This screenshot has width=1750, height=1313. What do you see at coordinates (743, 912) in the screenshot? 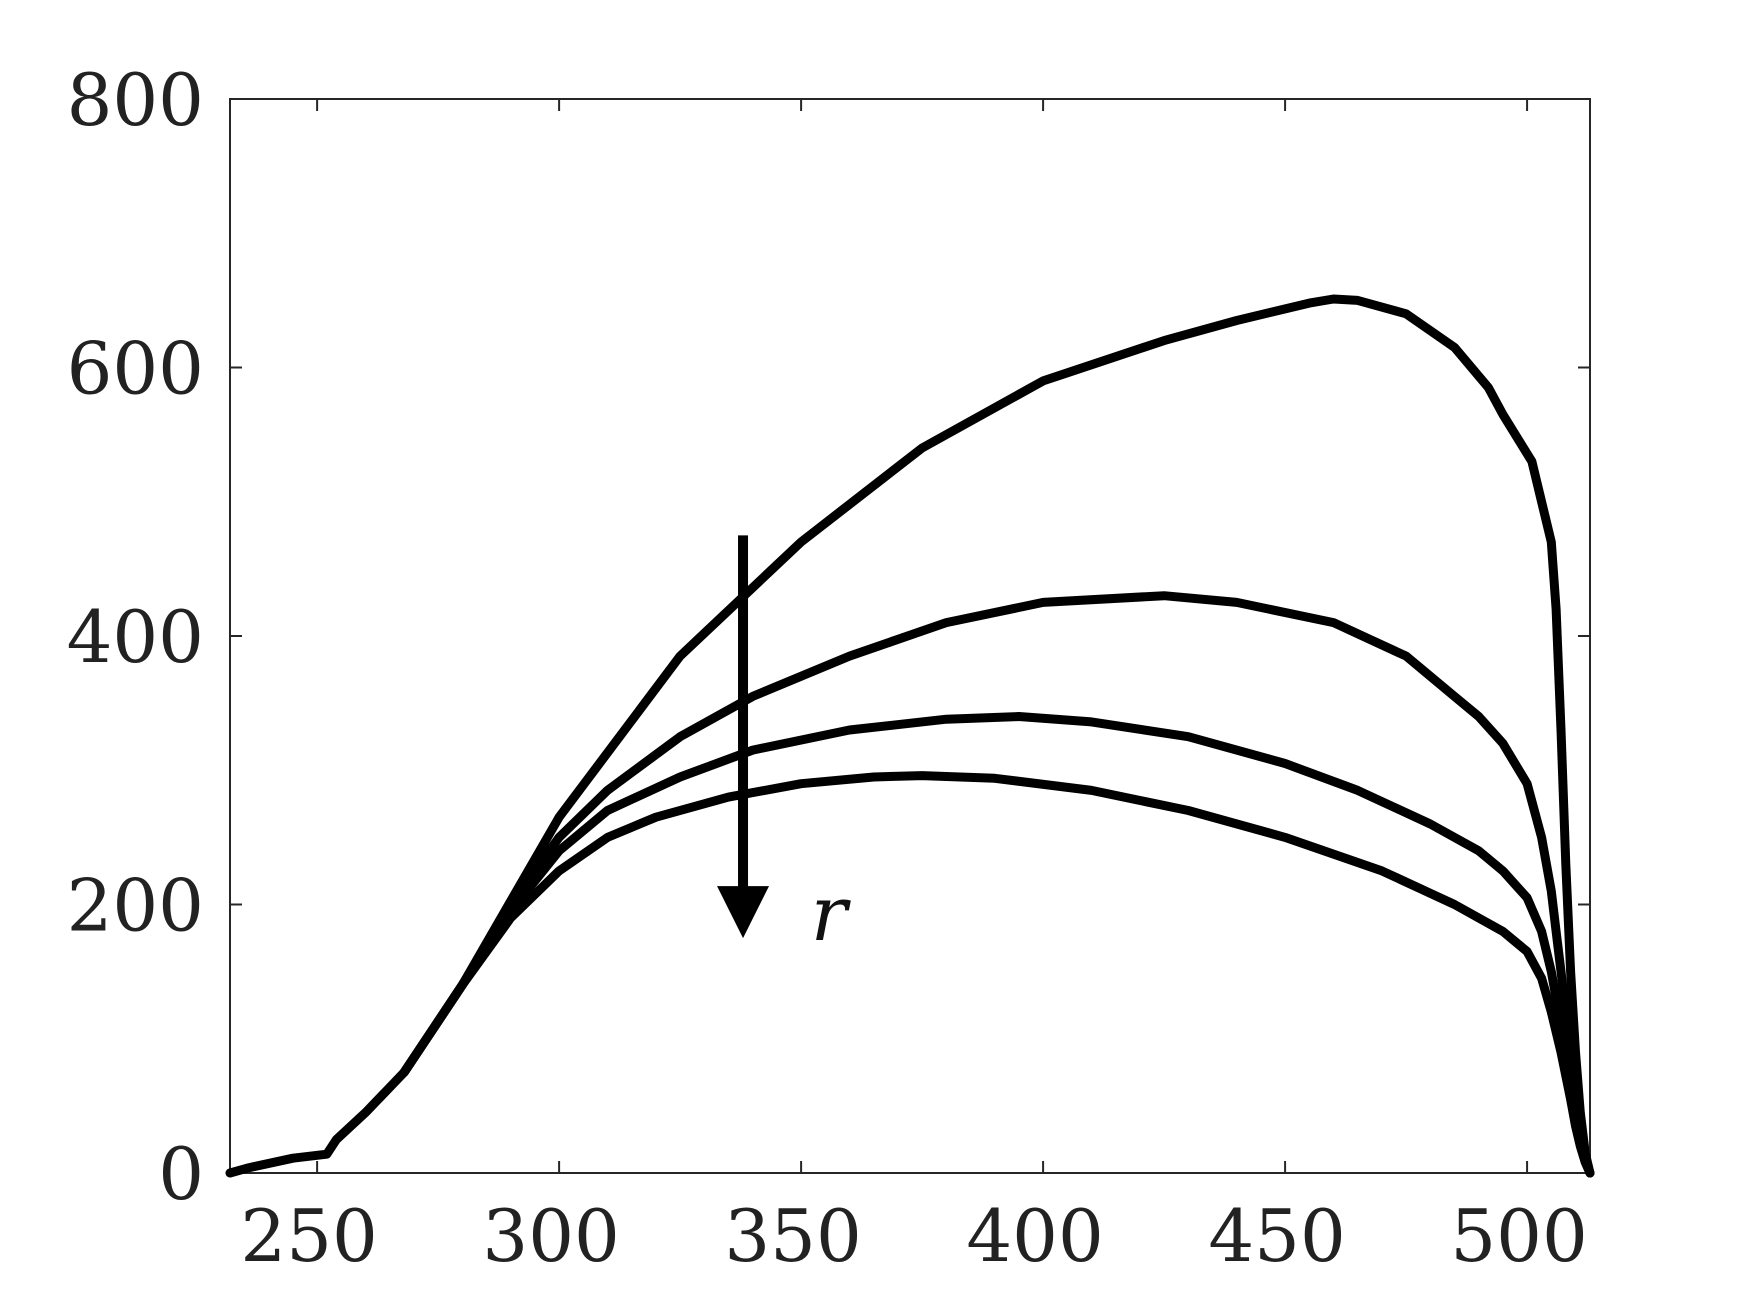
I see `arrow-head` at bounding box center [743, 912].